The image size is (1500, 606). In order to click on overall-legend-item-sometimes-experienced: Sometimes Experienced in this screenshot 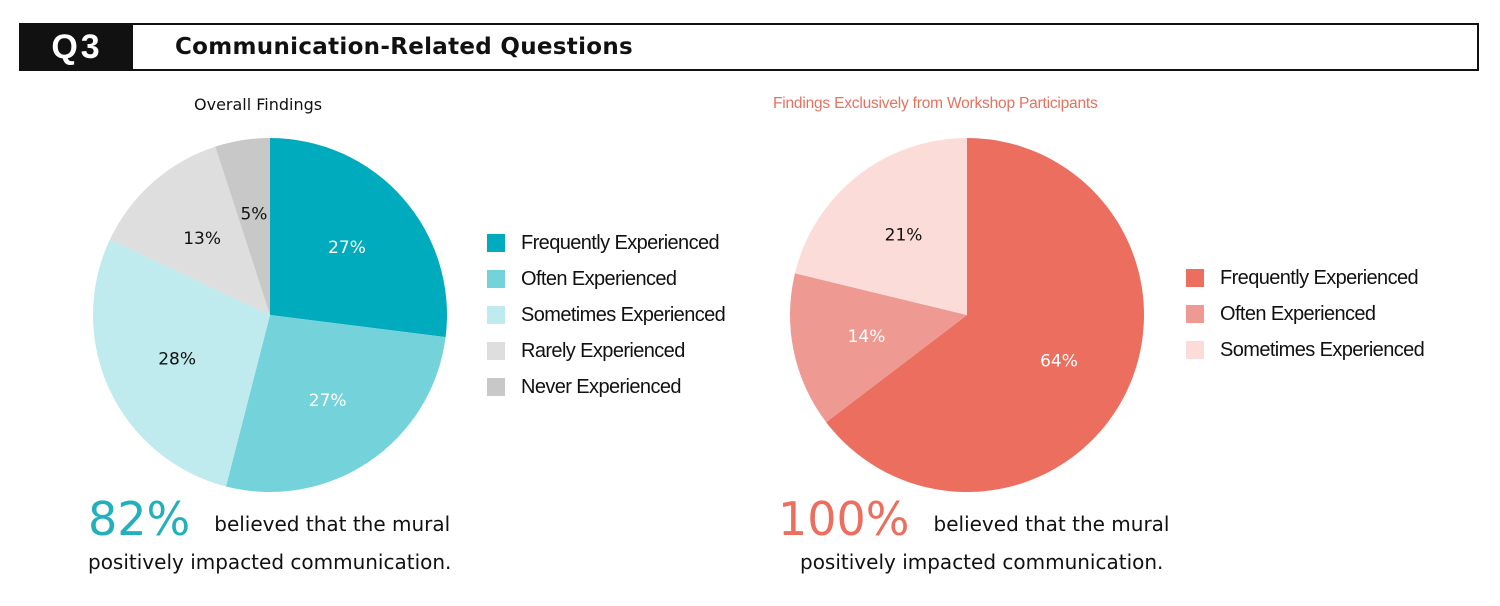, I will do `click(606, 315)`.